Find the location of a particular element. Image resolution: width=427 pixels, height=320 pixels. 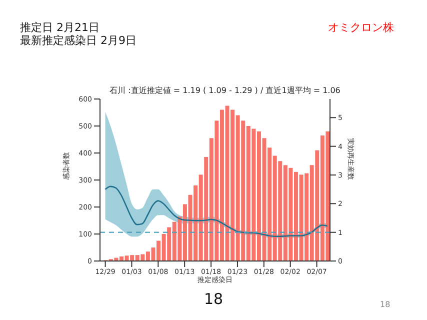

text: オミクロン株 is located at coordinates (361, 27).